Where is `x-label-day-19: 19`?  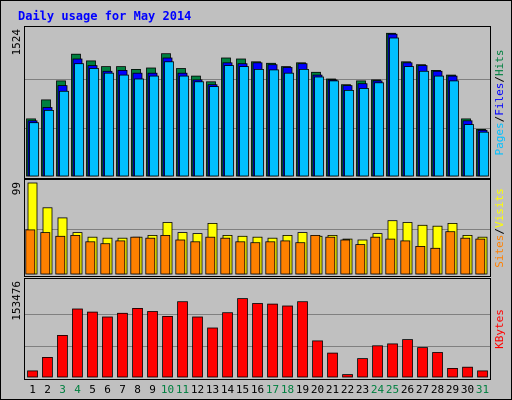
x-label-day-19: 19 is located at coordinates (302, 389).